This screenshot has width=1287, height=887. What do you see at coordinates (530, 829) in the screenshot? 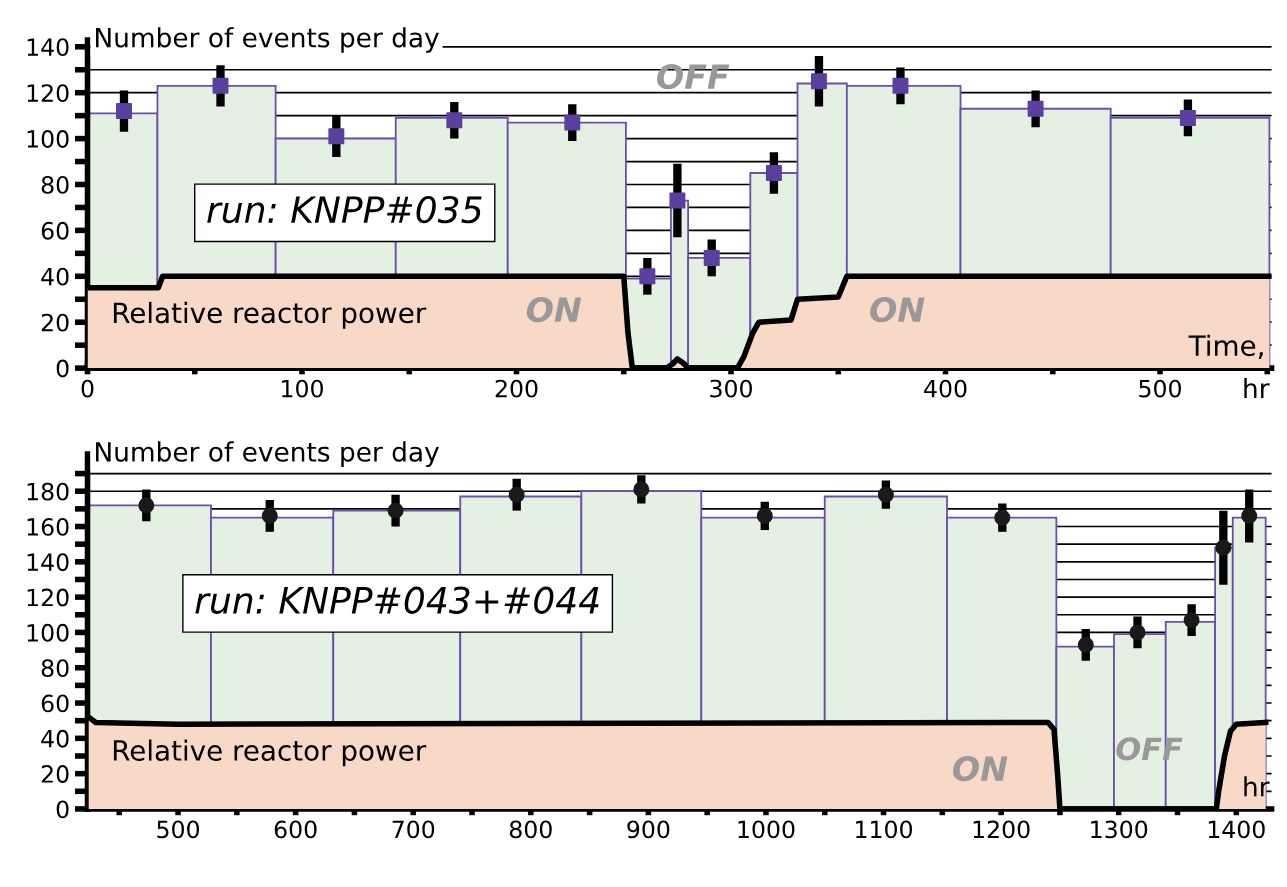
I see `x-tick-label: 800` at bounding box center [530, 829].